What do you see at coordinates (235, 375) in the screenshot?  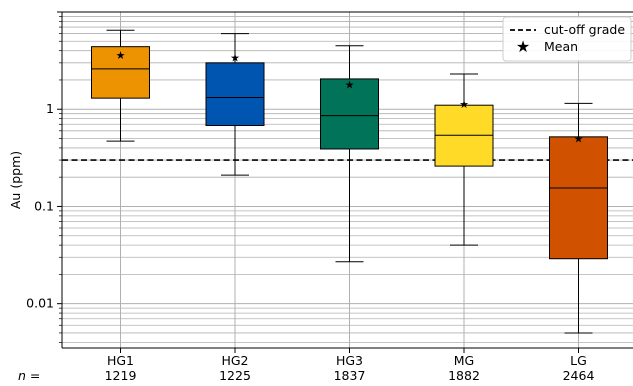 I see `sample-count-label: 1225` at bounding box center [235, 375].